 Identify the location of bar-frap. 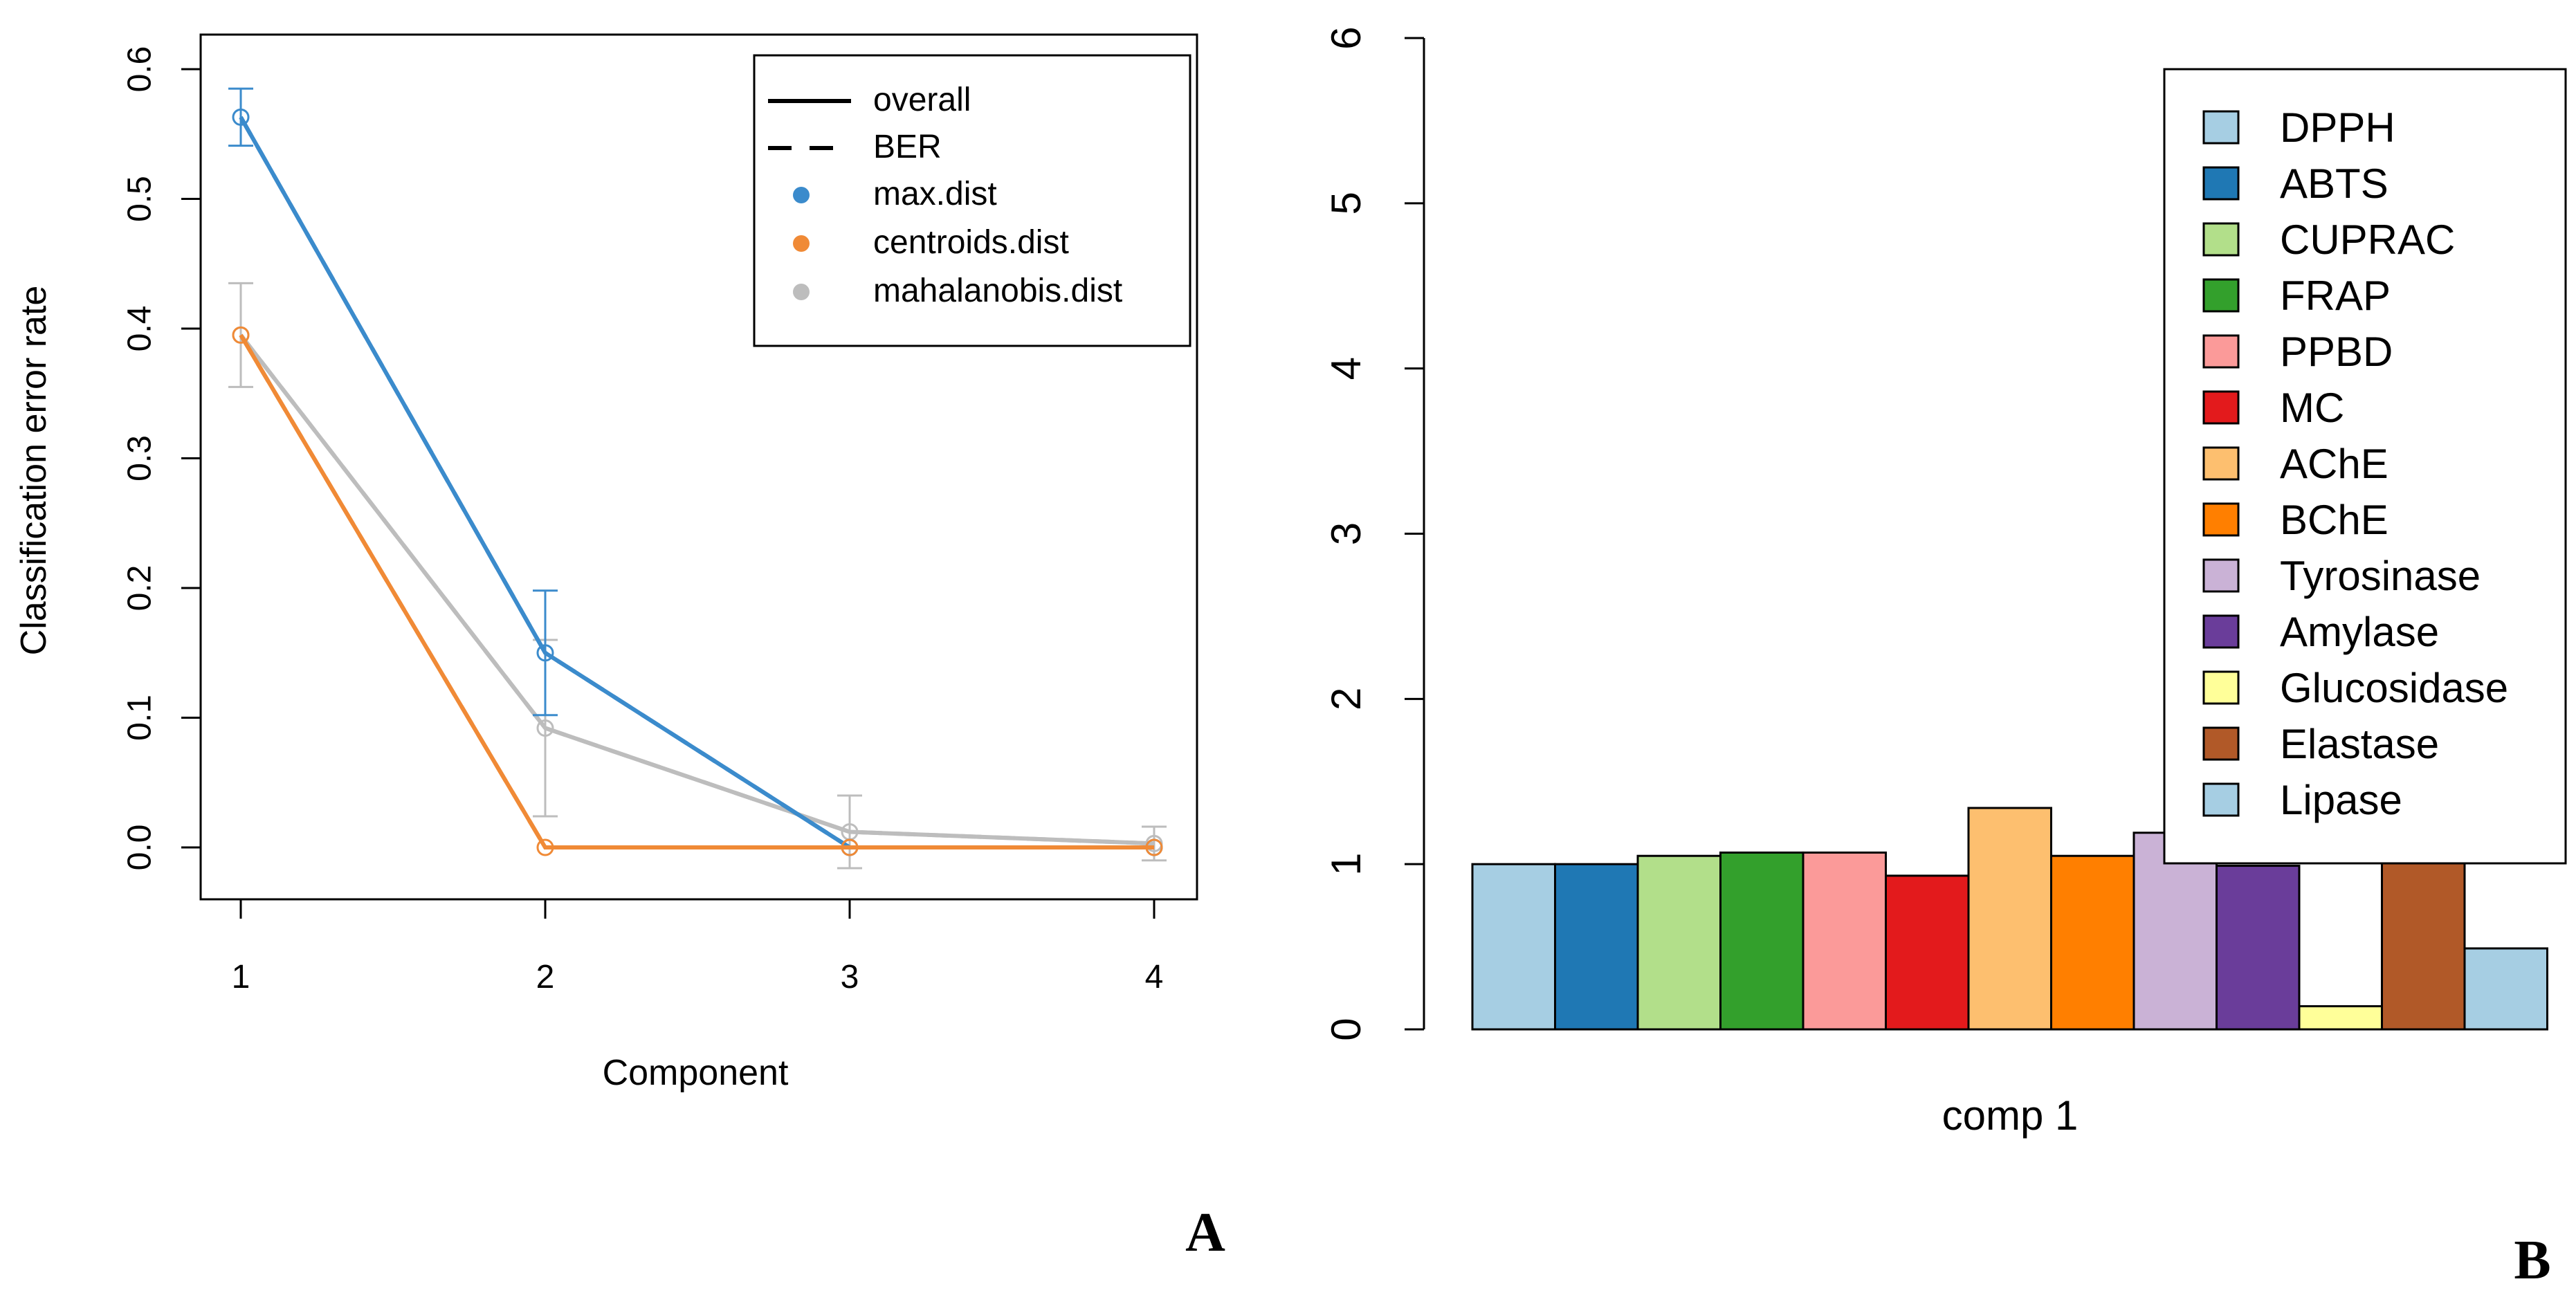
(1762, 941).